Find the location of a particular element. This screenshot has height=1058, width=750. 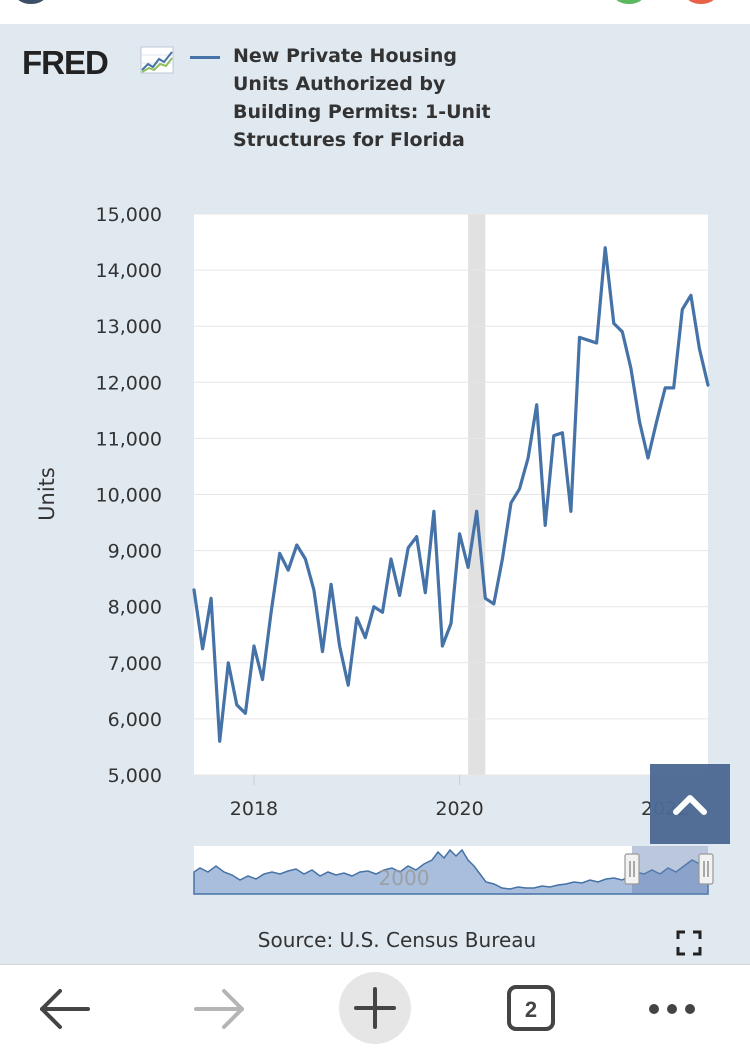

source-note: Source: U.S. Census Bureau is located at coordinates (397, 940).